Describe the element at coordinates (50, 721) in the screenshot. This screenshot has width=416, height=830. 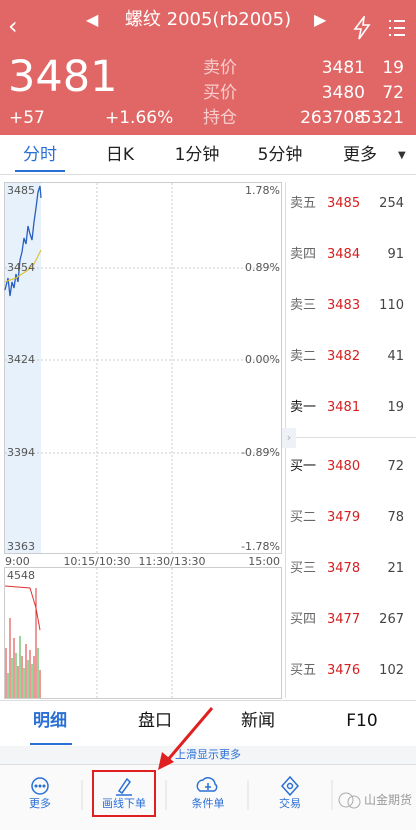
I see `detail-tab: 明细` at that location.